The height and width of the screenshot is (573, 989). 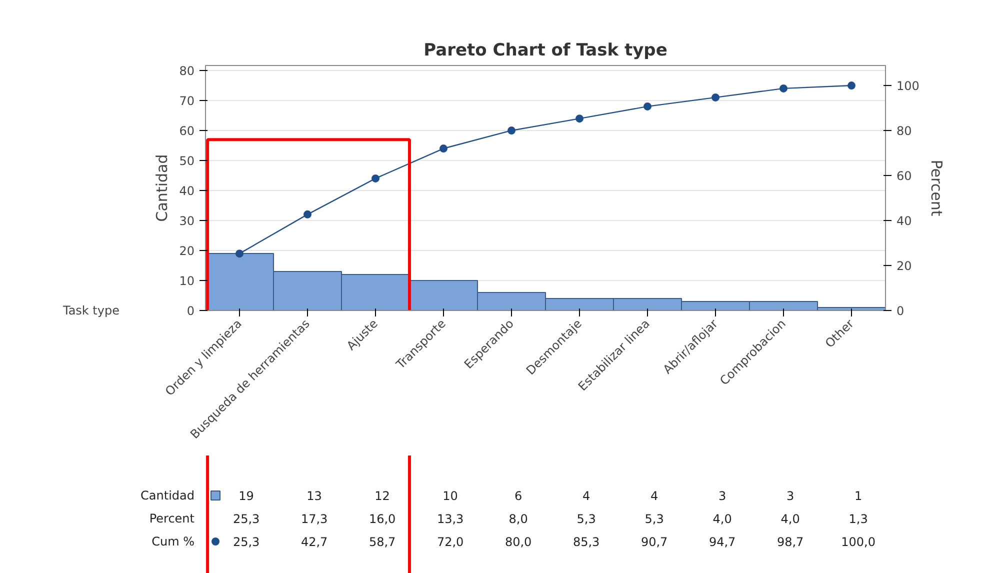 What do you see at coordinates (167, 495) in the screenshot?
I see `legend-label: Cantidad` at bounding box center [167, 495].